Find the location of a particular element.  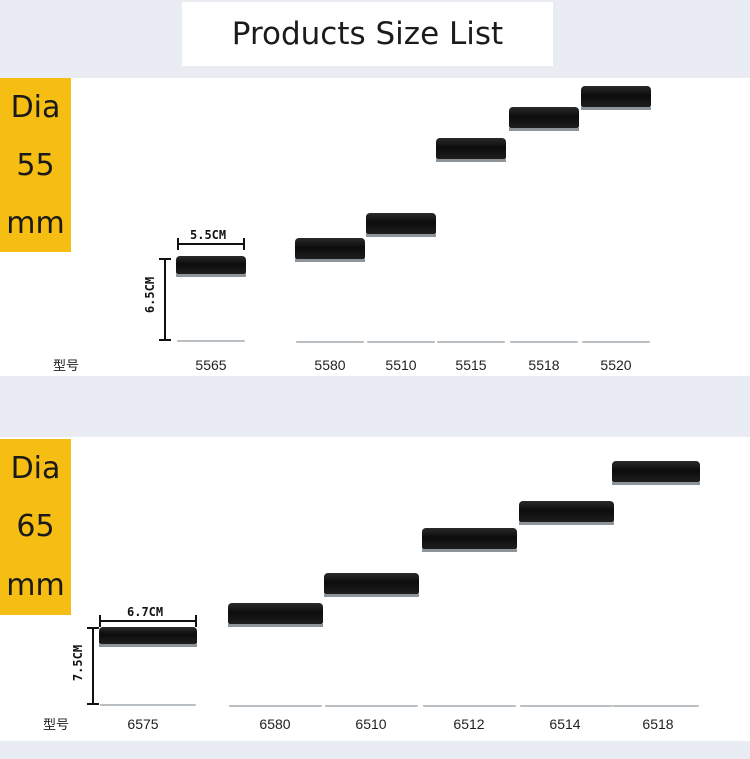

diameter-tag-65: Dia 65 mm is located at coordinates (35, 527).